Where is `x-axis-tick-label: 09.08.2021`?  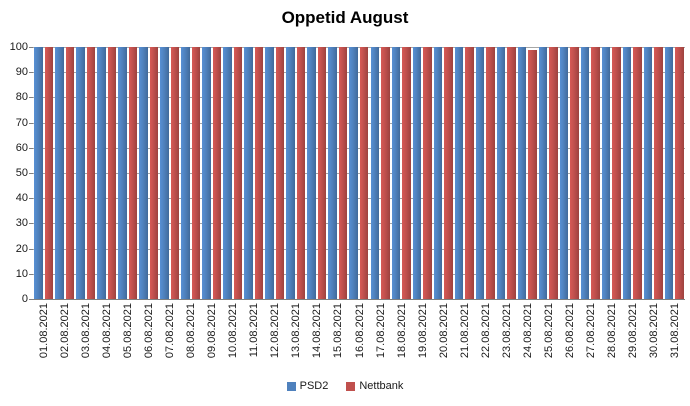
x-axis-tick-label: 09.08.2021 is located at coordinates (212, 331).